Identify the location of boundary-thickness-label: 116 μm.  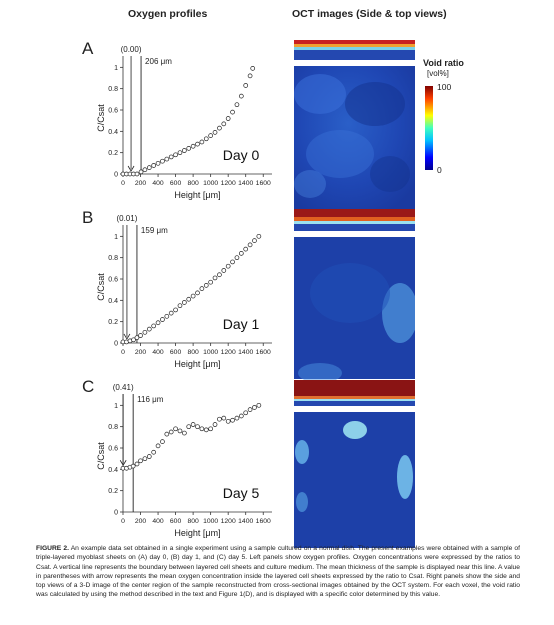
(150, 399).